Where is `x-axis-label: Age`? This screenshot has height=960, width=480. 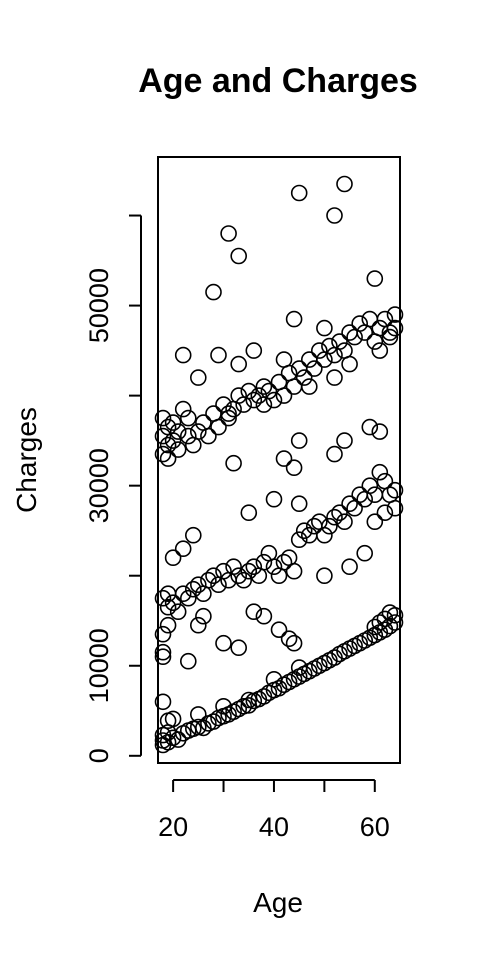
x-axis-label: Age is located at coordinates (278, 902).